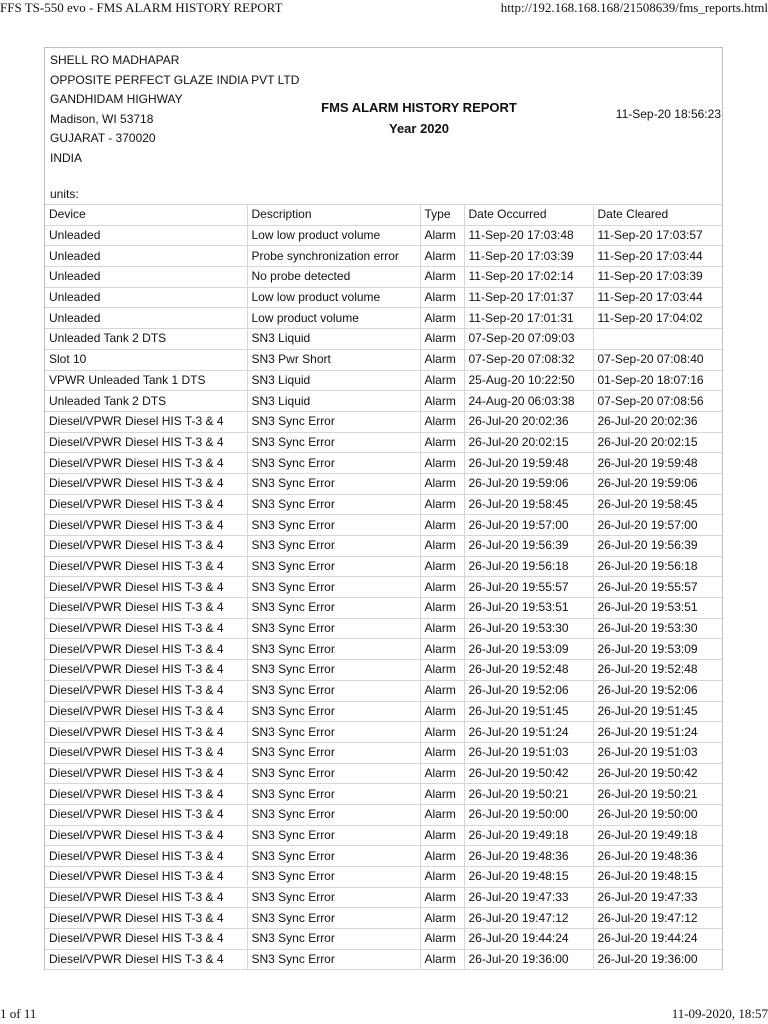 This screenshot has width=768, height=1024. Describe the element at coordinates (529, 939) in the screenshot. I see `cell-date-occurred: 26-Jul-20 19:44:24` at that location.